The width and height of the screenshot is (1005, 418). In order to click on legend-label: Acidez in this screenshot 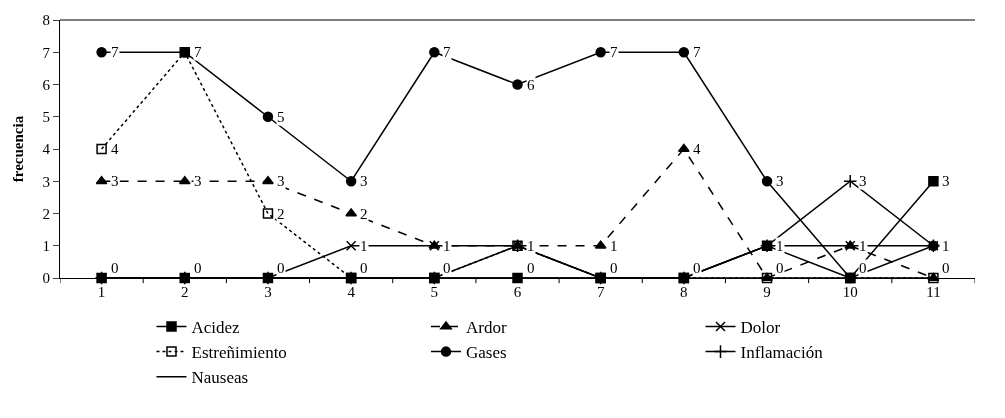, I will do `click(216, 328)`.